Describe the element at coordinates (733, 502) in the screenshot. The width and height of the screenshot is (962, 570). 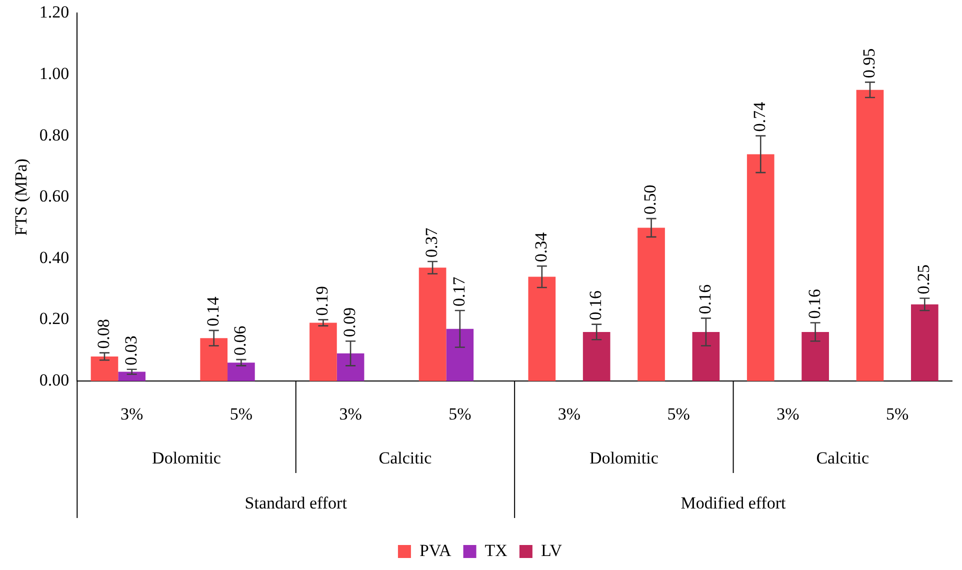
I see `text: Modified effort` at that location.